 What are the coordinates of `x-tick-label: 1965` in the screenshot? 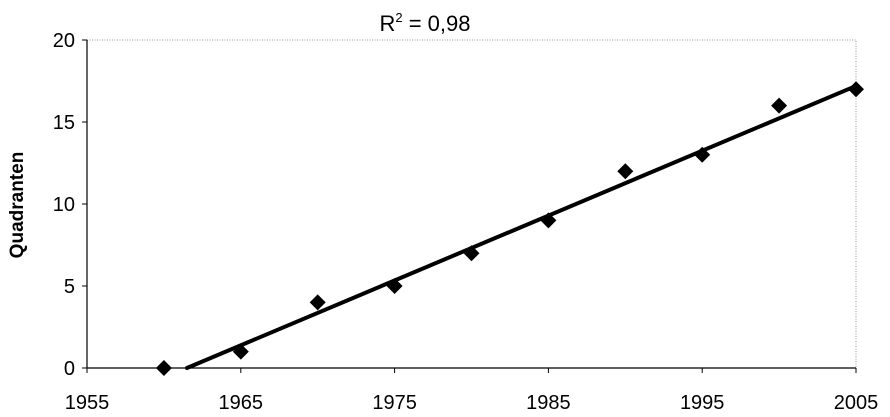 It's located at (241, 403).